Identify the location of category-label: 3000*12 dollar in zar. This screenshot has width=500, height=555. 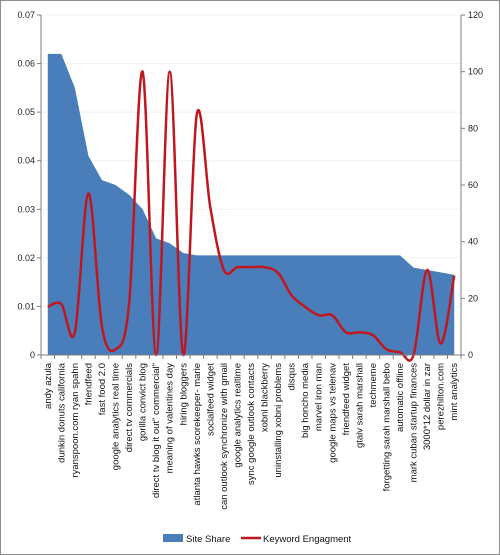
(427, 406).